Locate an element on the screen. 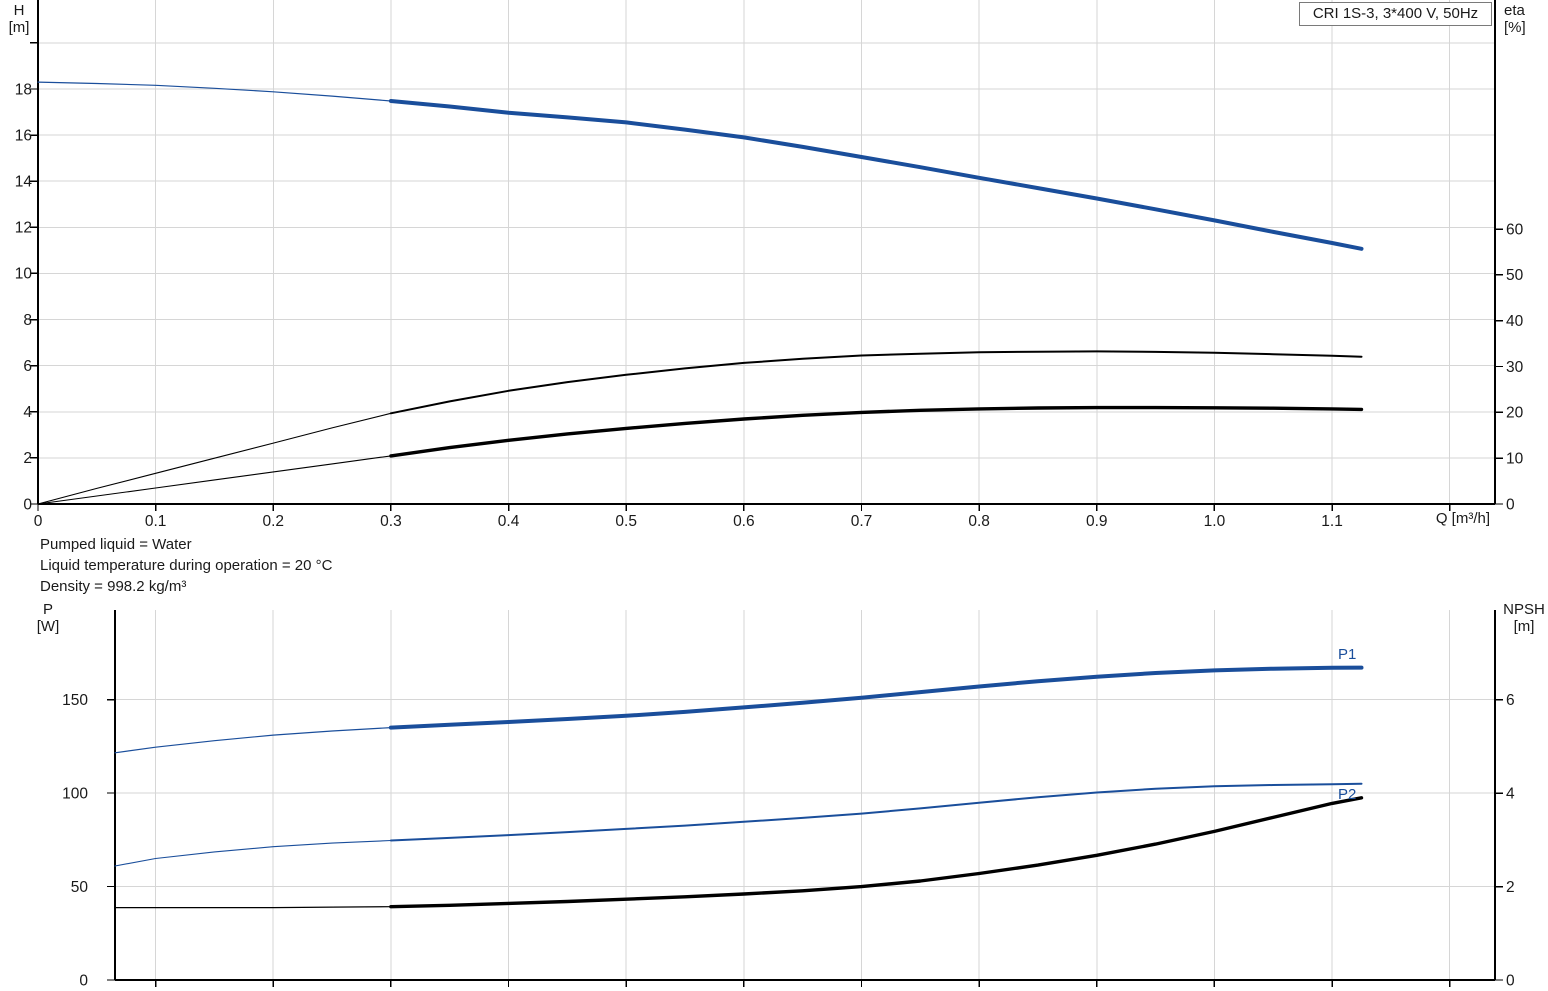  x-axis-tick-label: 0.4 is located at coordinates (509, 521).